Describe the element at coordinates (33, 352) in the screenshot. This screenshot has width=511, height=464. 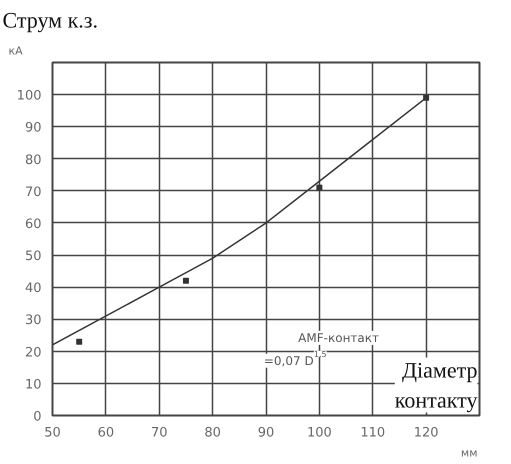
I see `y-tick-label: 20` at that location.